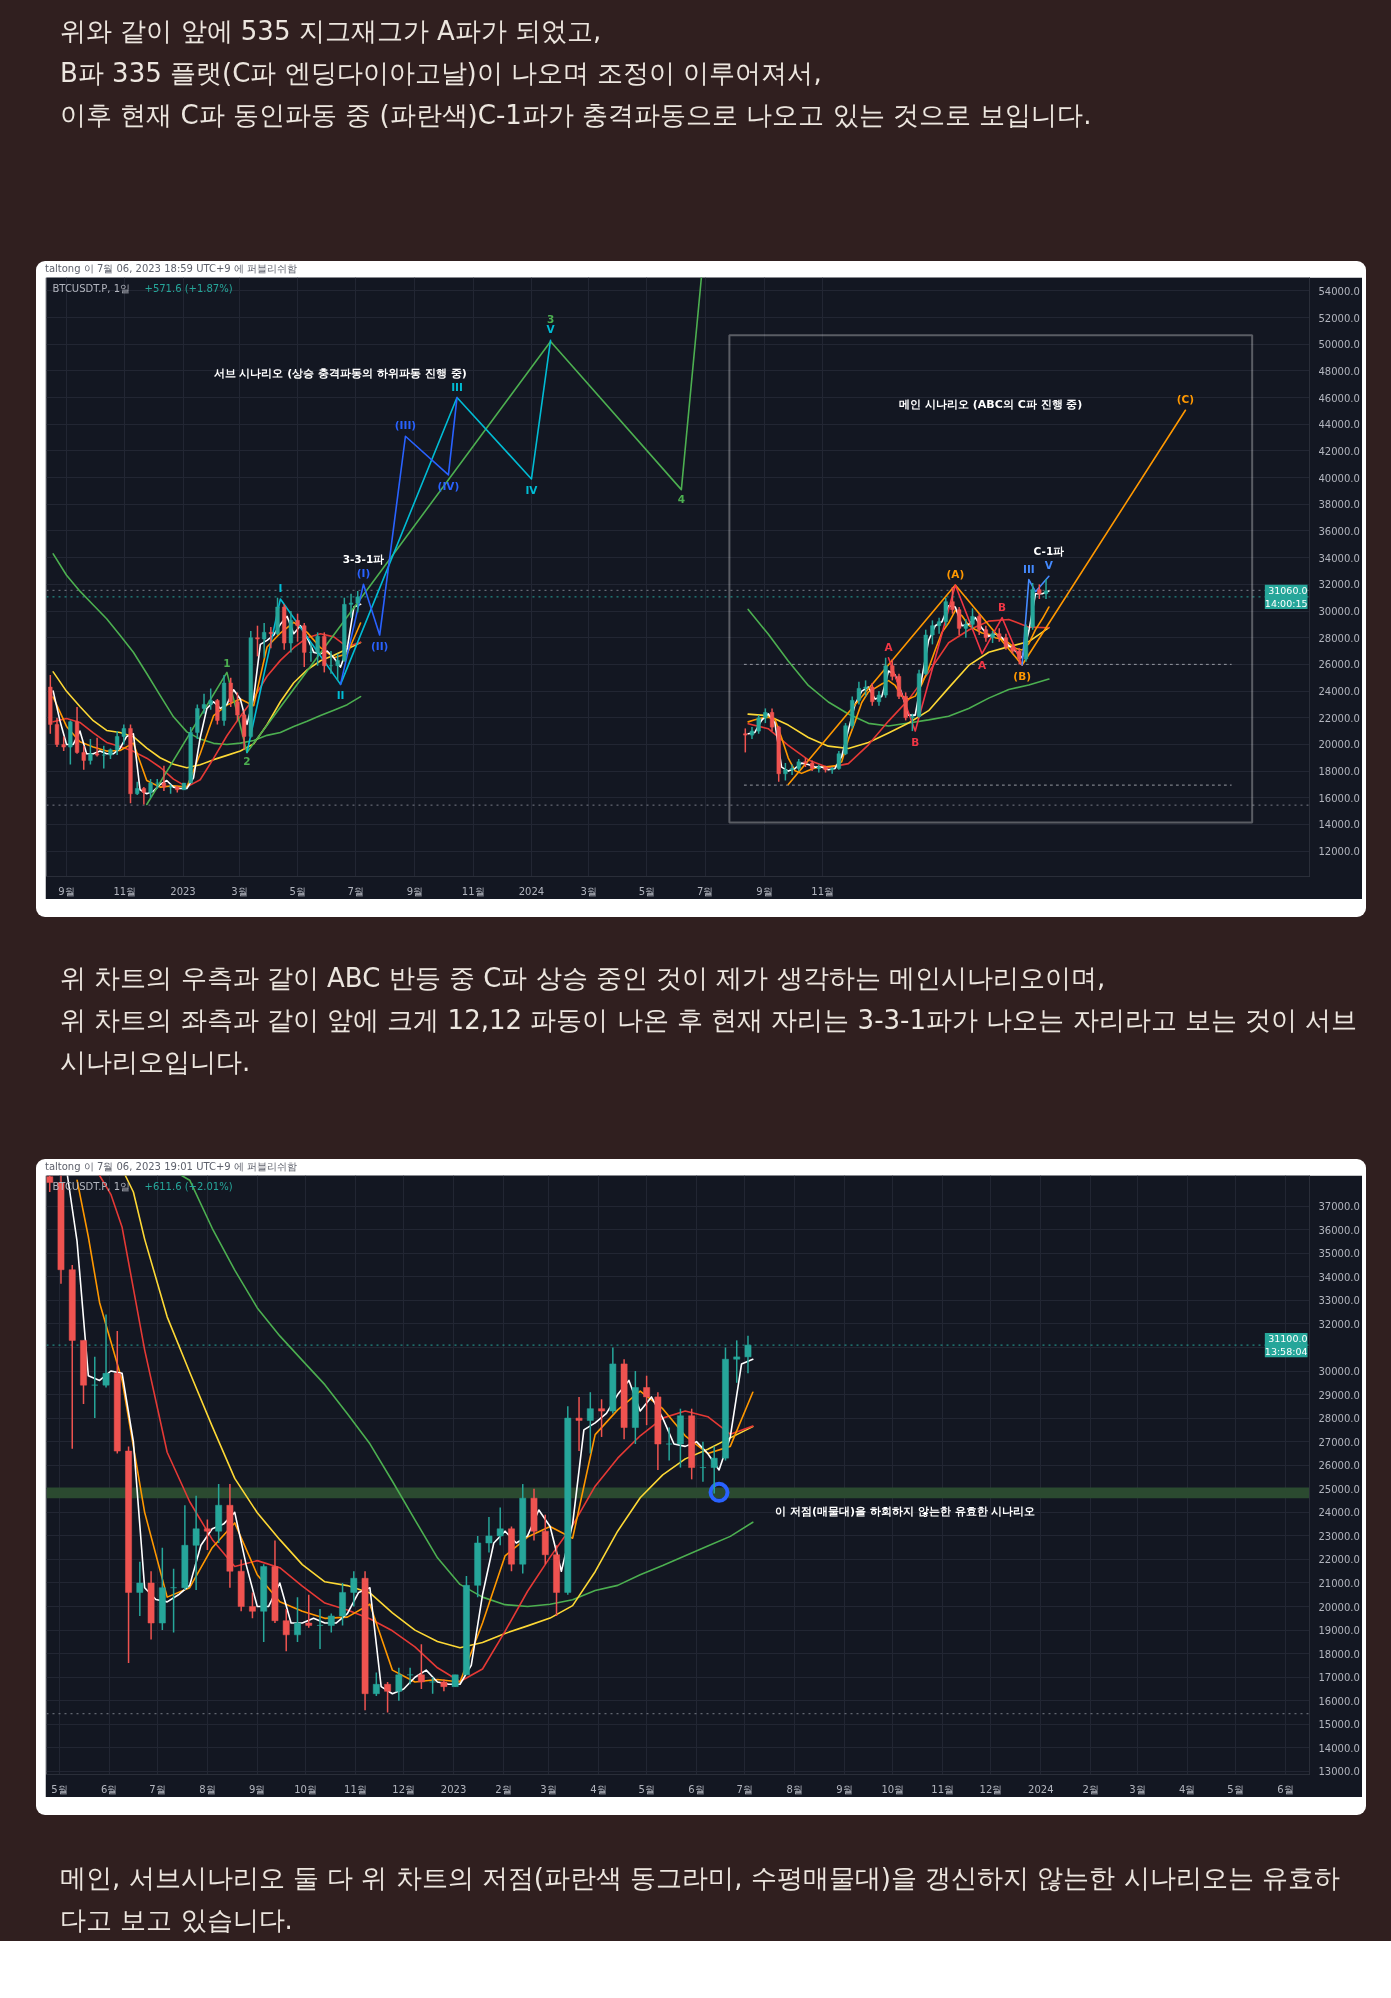 The width and height of the screenshot is (1391, 1998). Describe the element at coordinates (379, 646) in the screenshot. I see `annotation: (II)` at that location.